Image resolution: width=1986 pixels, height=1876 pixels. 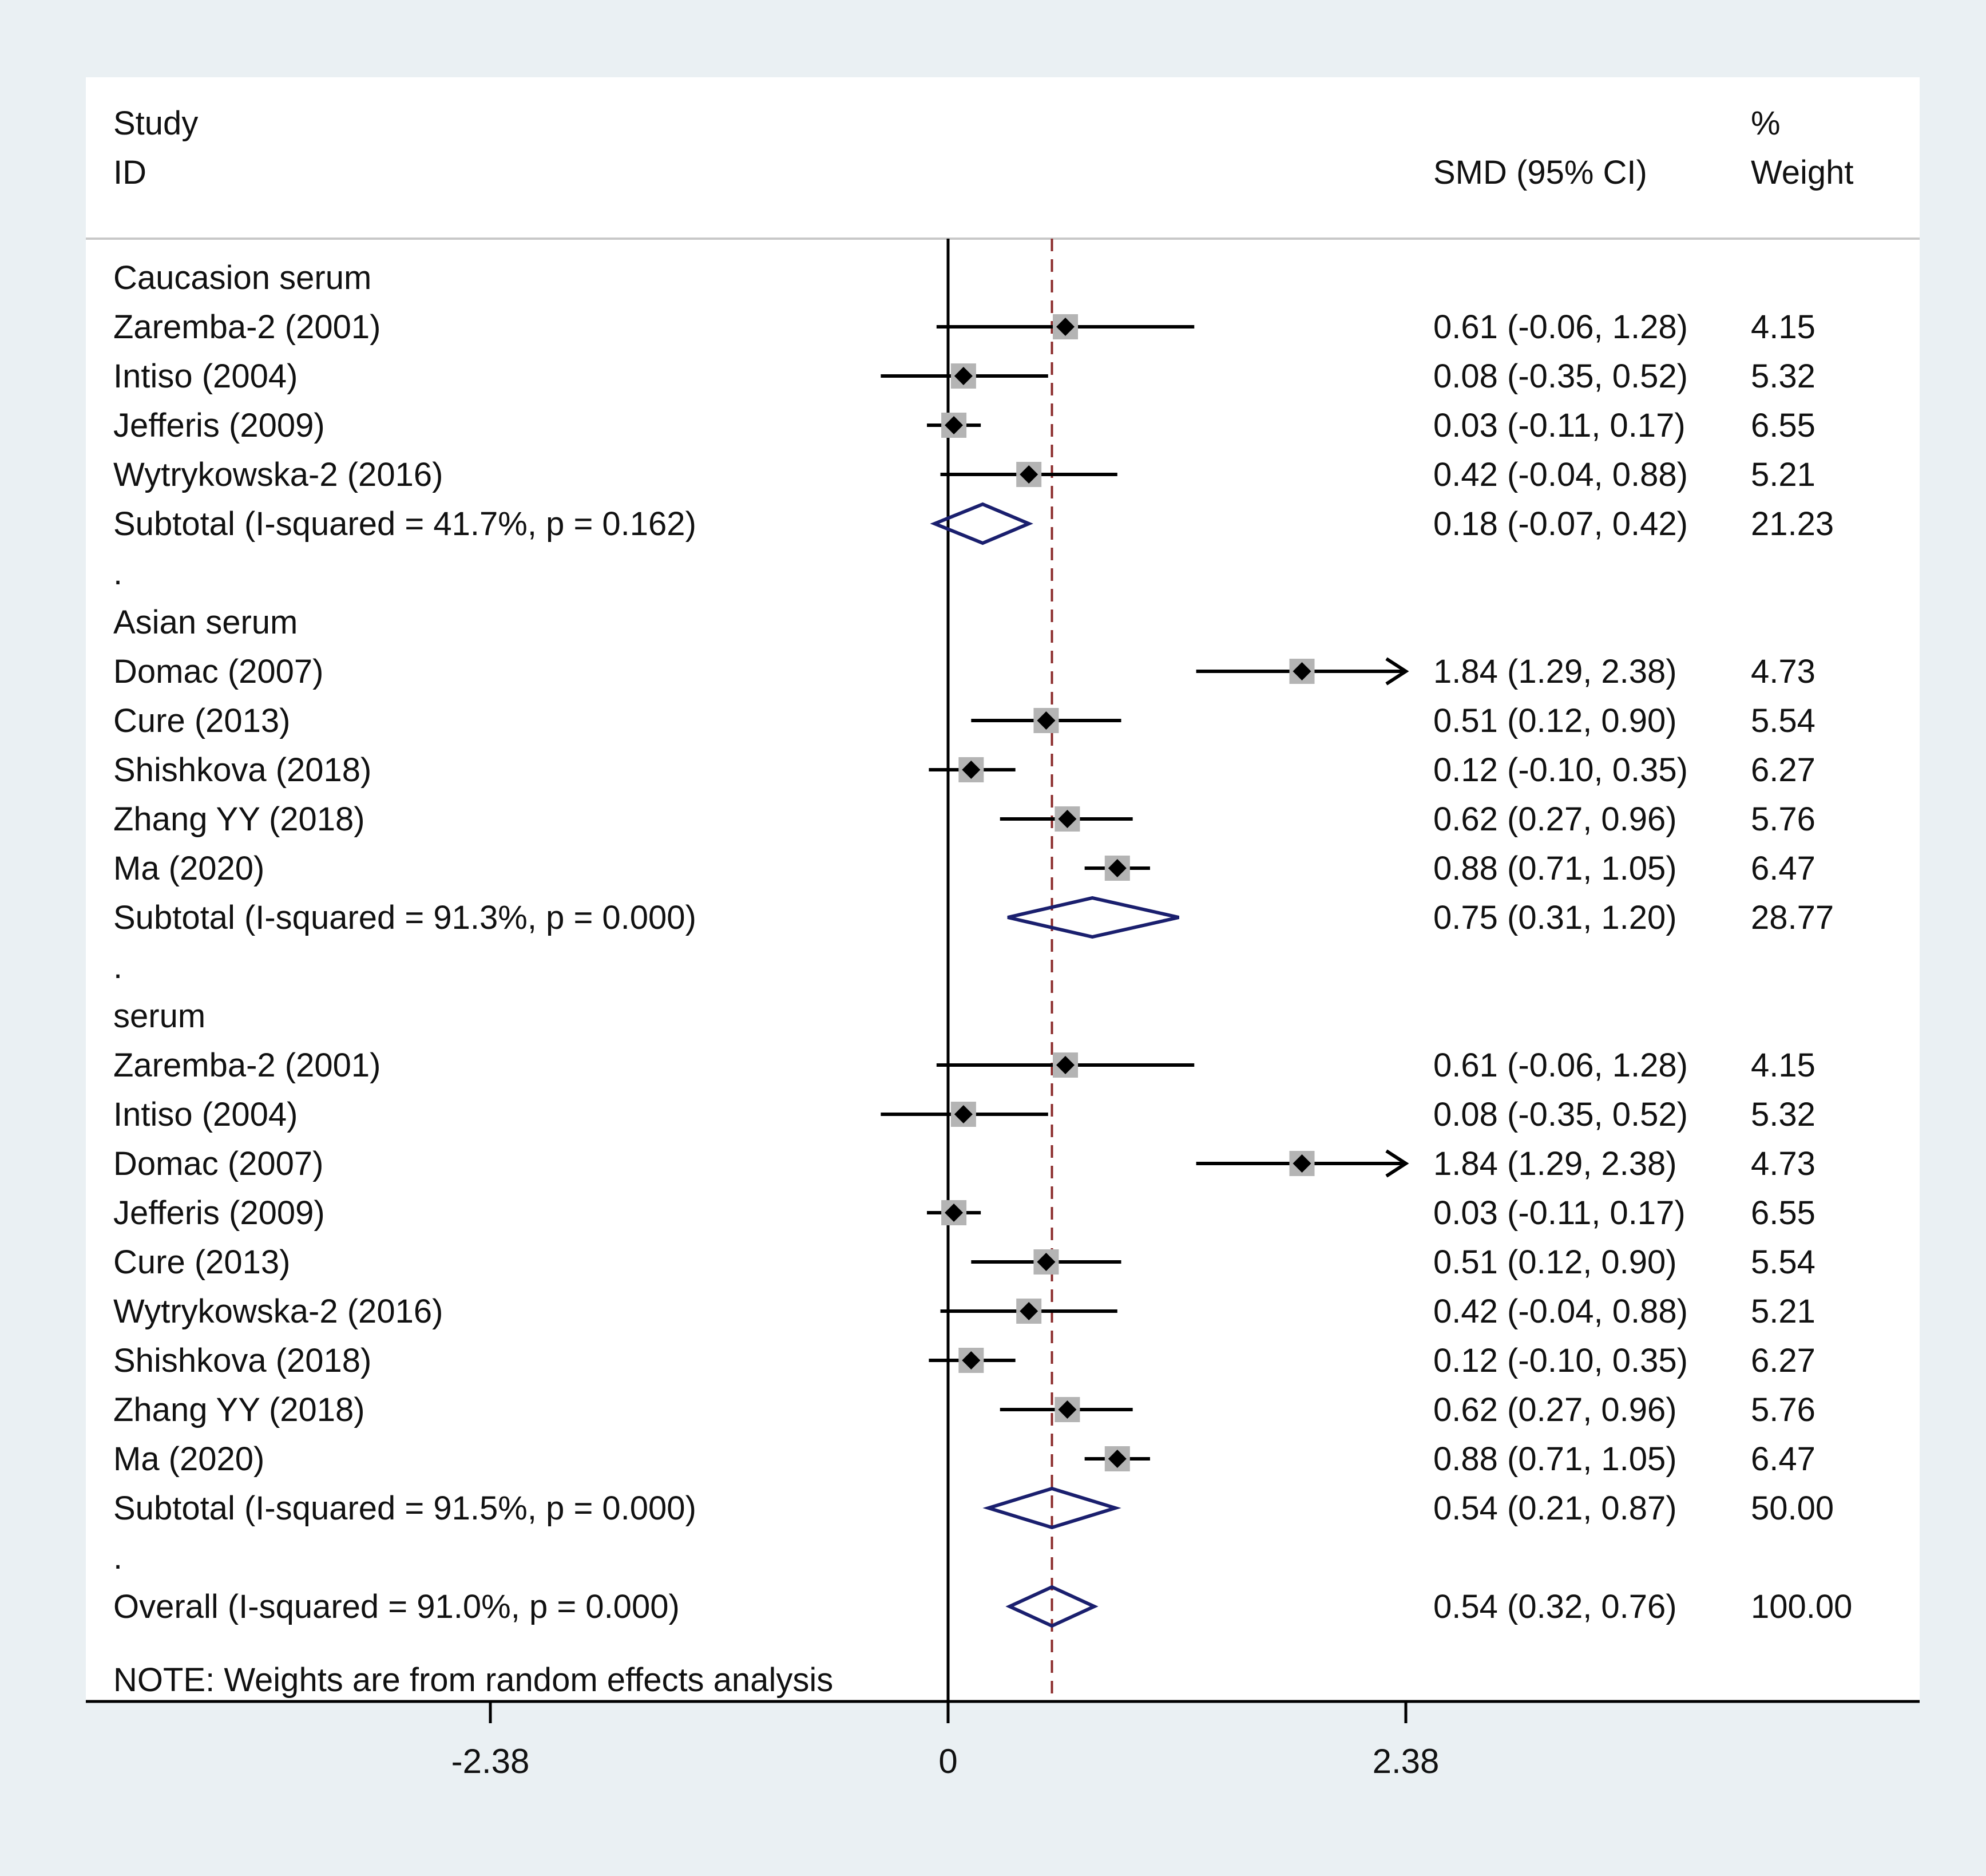 I want to click on subtotal-label: Subtotal (I-squared = 41.7%, p = 0.162), so click(x=404, y=524).